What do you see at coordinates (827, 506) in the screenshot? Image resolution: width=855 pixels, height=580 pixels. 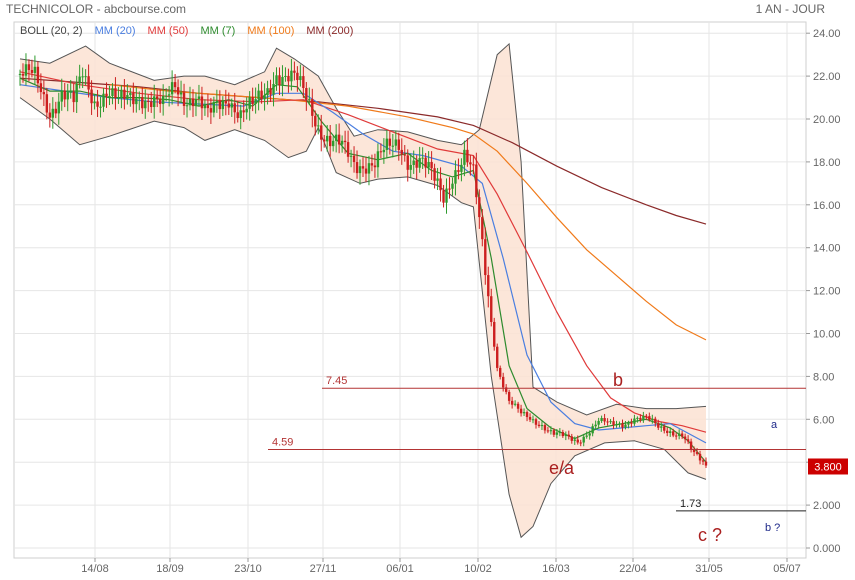 I see `y-tick-label: 2.000` at bounding box center [827, 506].